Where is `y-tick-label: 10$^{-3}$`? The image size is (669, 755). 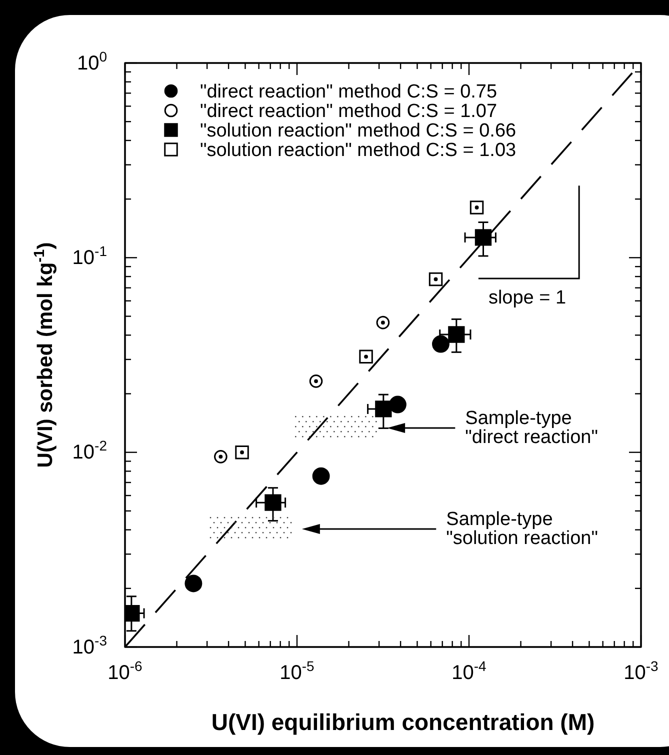 y-tick-label: 10$^{-3}$ is located at coordinates (90, 645).